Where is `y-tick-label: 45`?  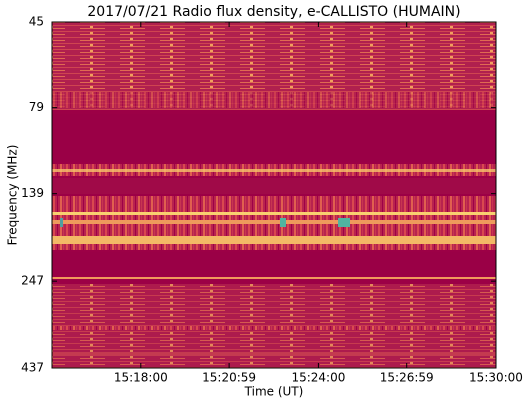
y-tick-label: 45 is located at coordinates (36, 22).